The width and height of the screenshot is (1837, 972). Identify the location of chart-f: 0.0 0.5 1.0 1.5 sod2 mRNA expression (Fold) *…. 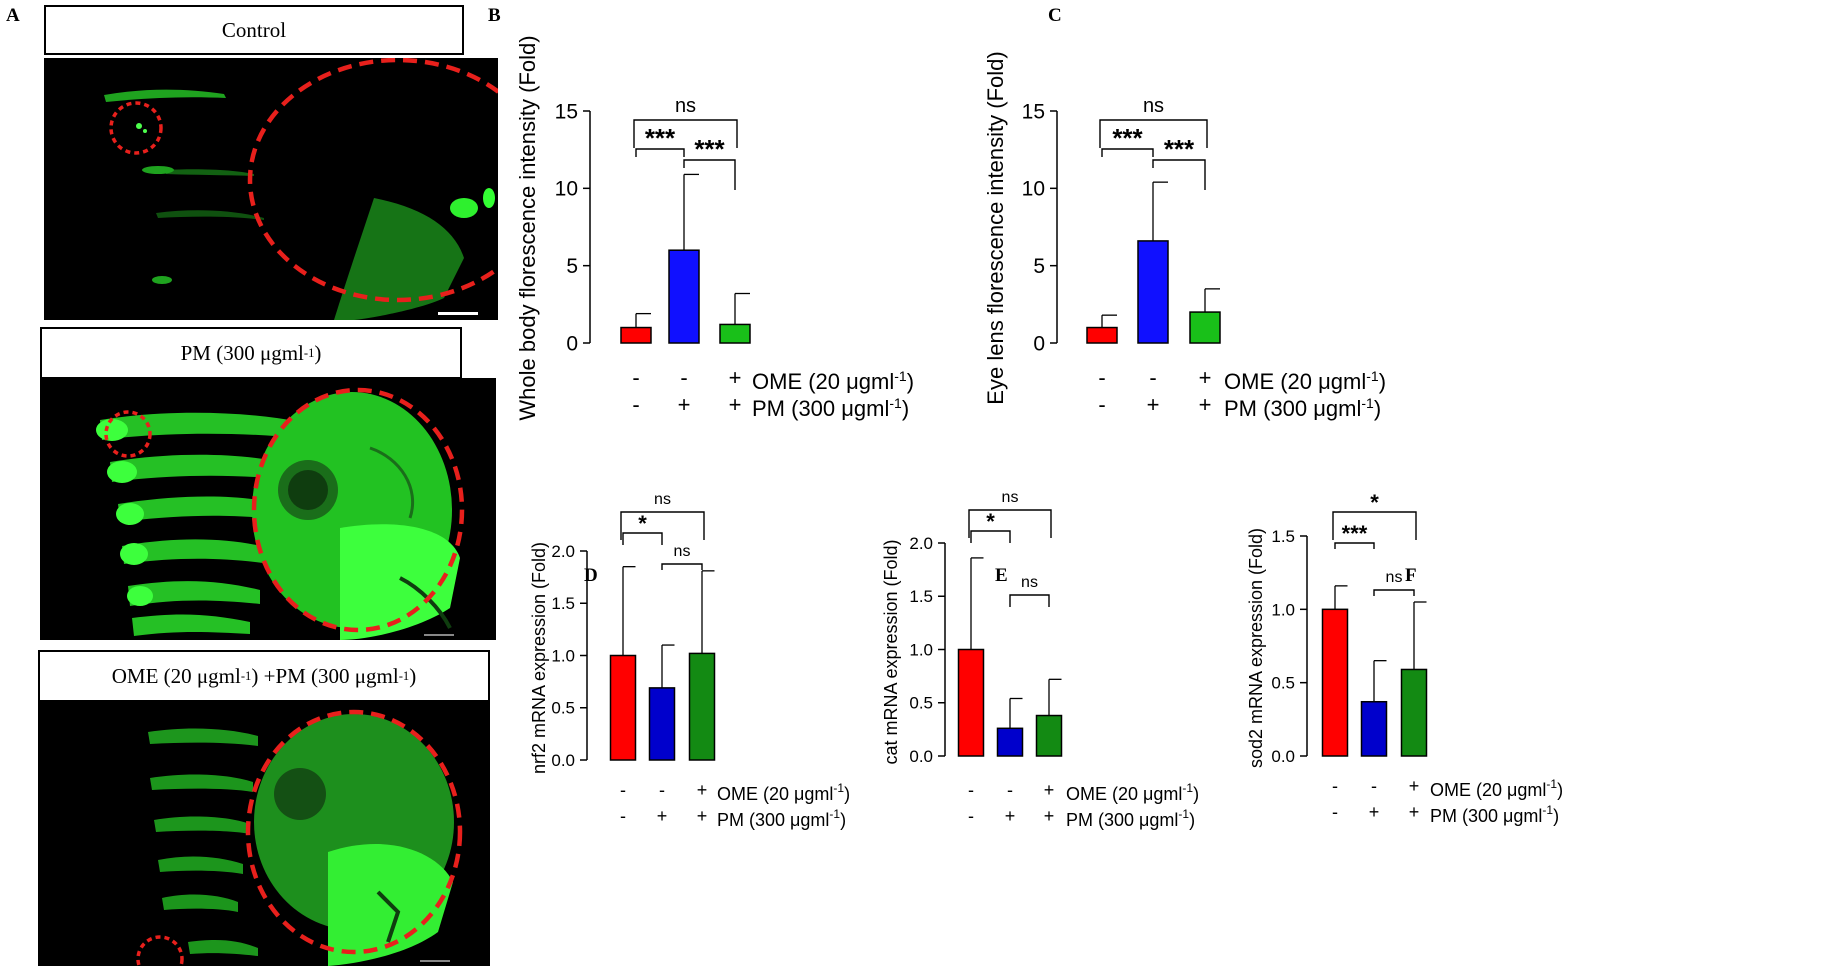
(1404, 658).